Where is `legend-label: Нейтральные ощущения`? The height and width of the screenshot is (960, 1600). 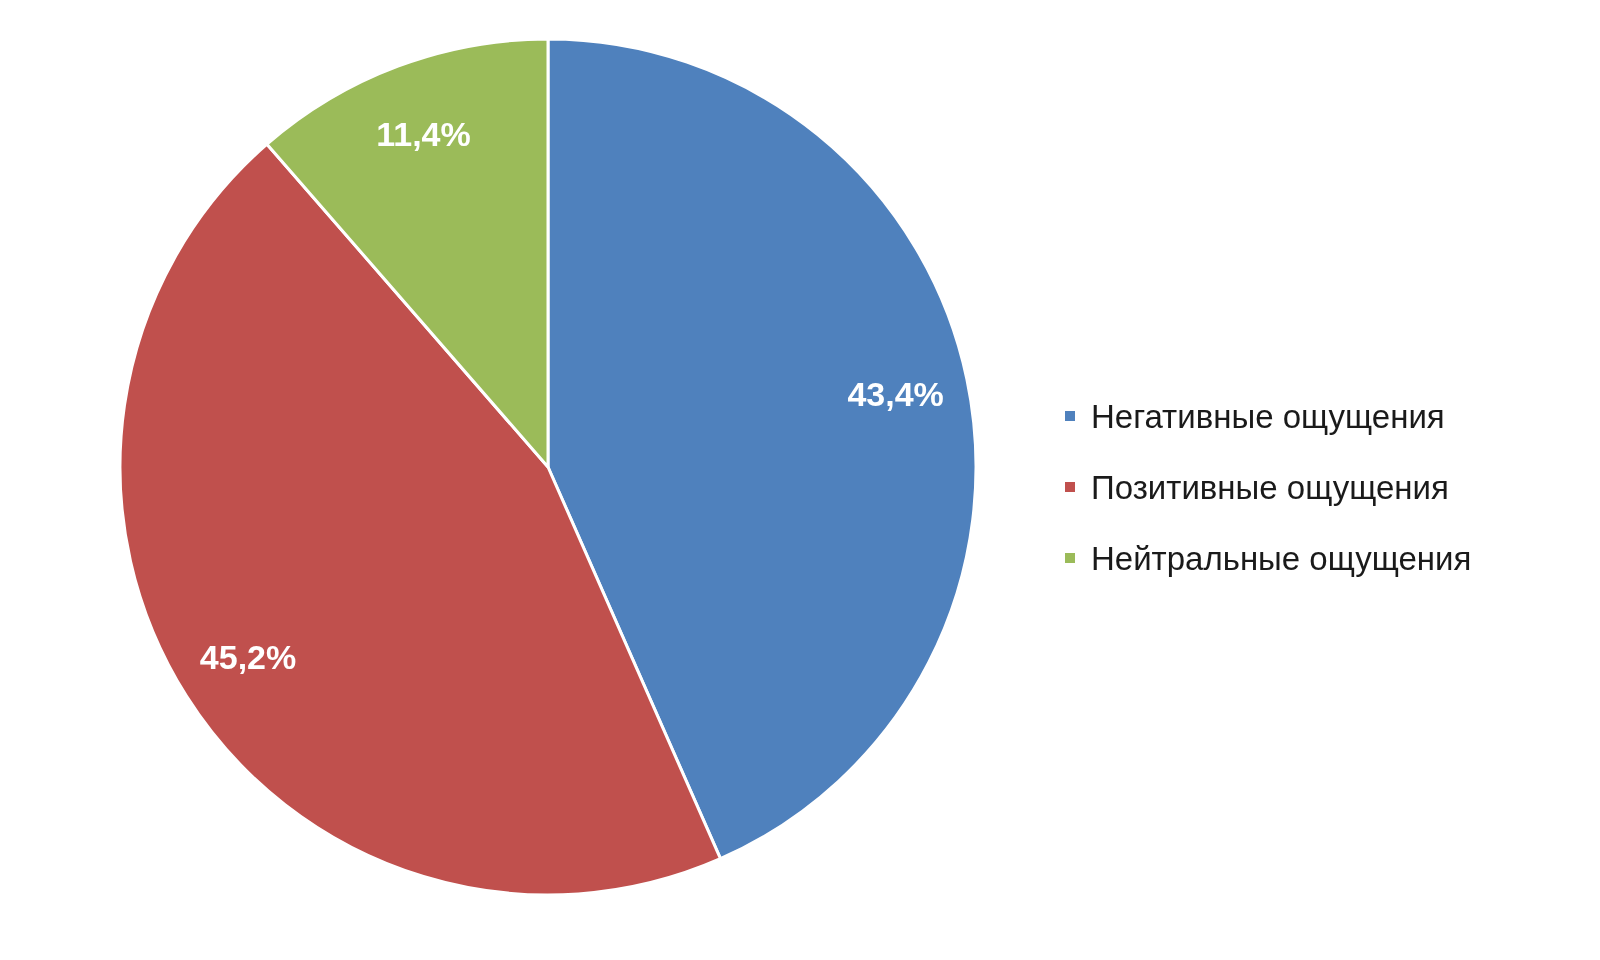
legend-label: Нейтральные ощущения is located at coordinates (1281, 558).